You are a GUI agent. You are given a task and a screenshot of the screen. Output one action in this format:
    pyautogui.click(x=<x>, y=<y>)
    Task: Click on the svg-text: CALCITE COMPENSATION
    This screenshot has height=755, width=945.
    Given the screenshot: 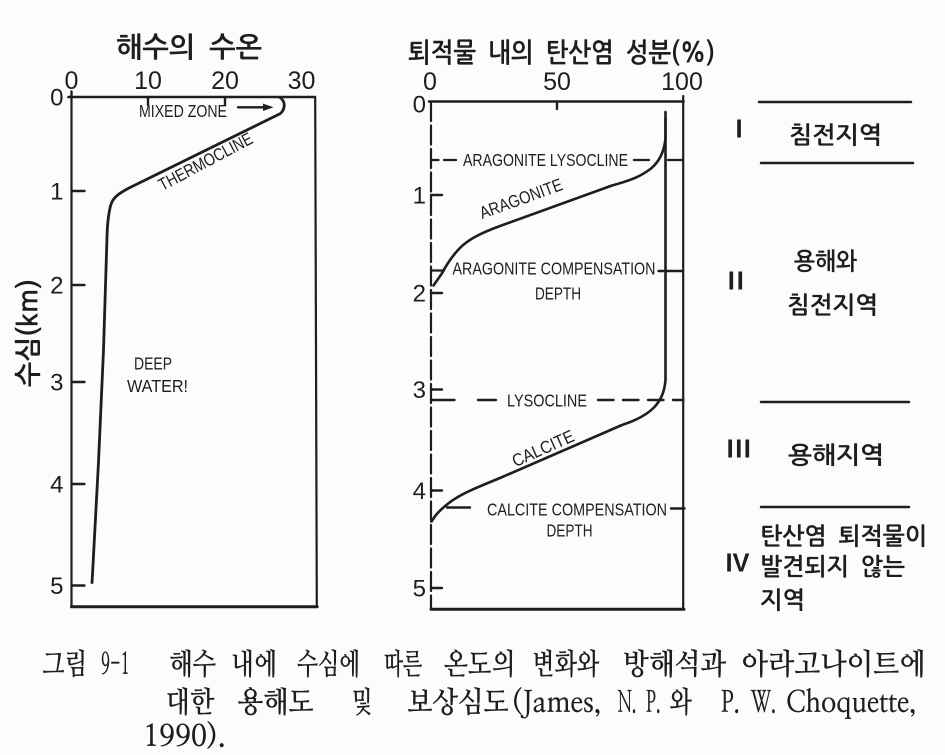 What is the action you would take?
    pyautogui.click(x=577, y=509)
    